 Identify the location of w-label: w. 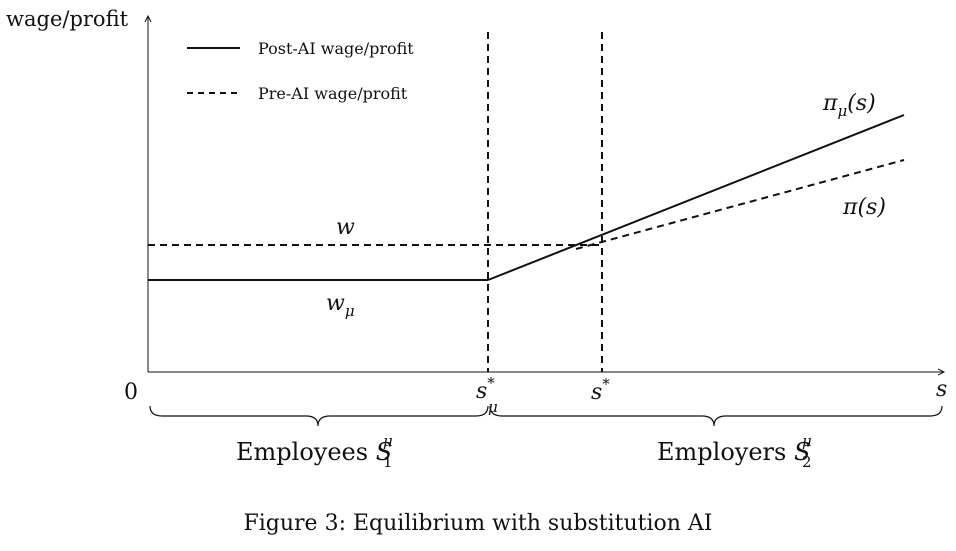
(345, 227).